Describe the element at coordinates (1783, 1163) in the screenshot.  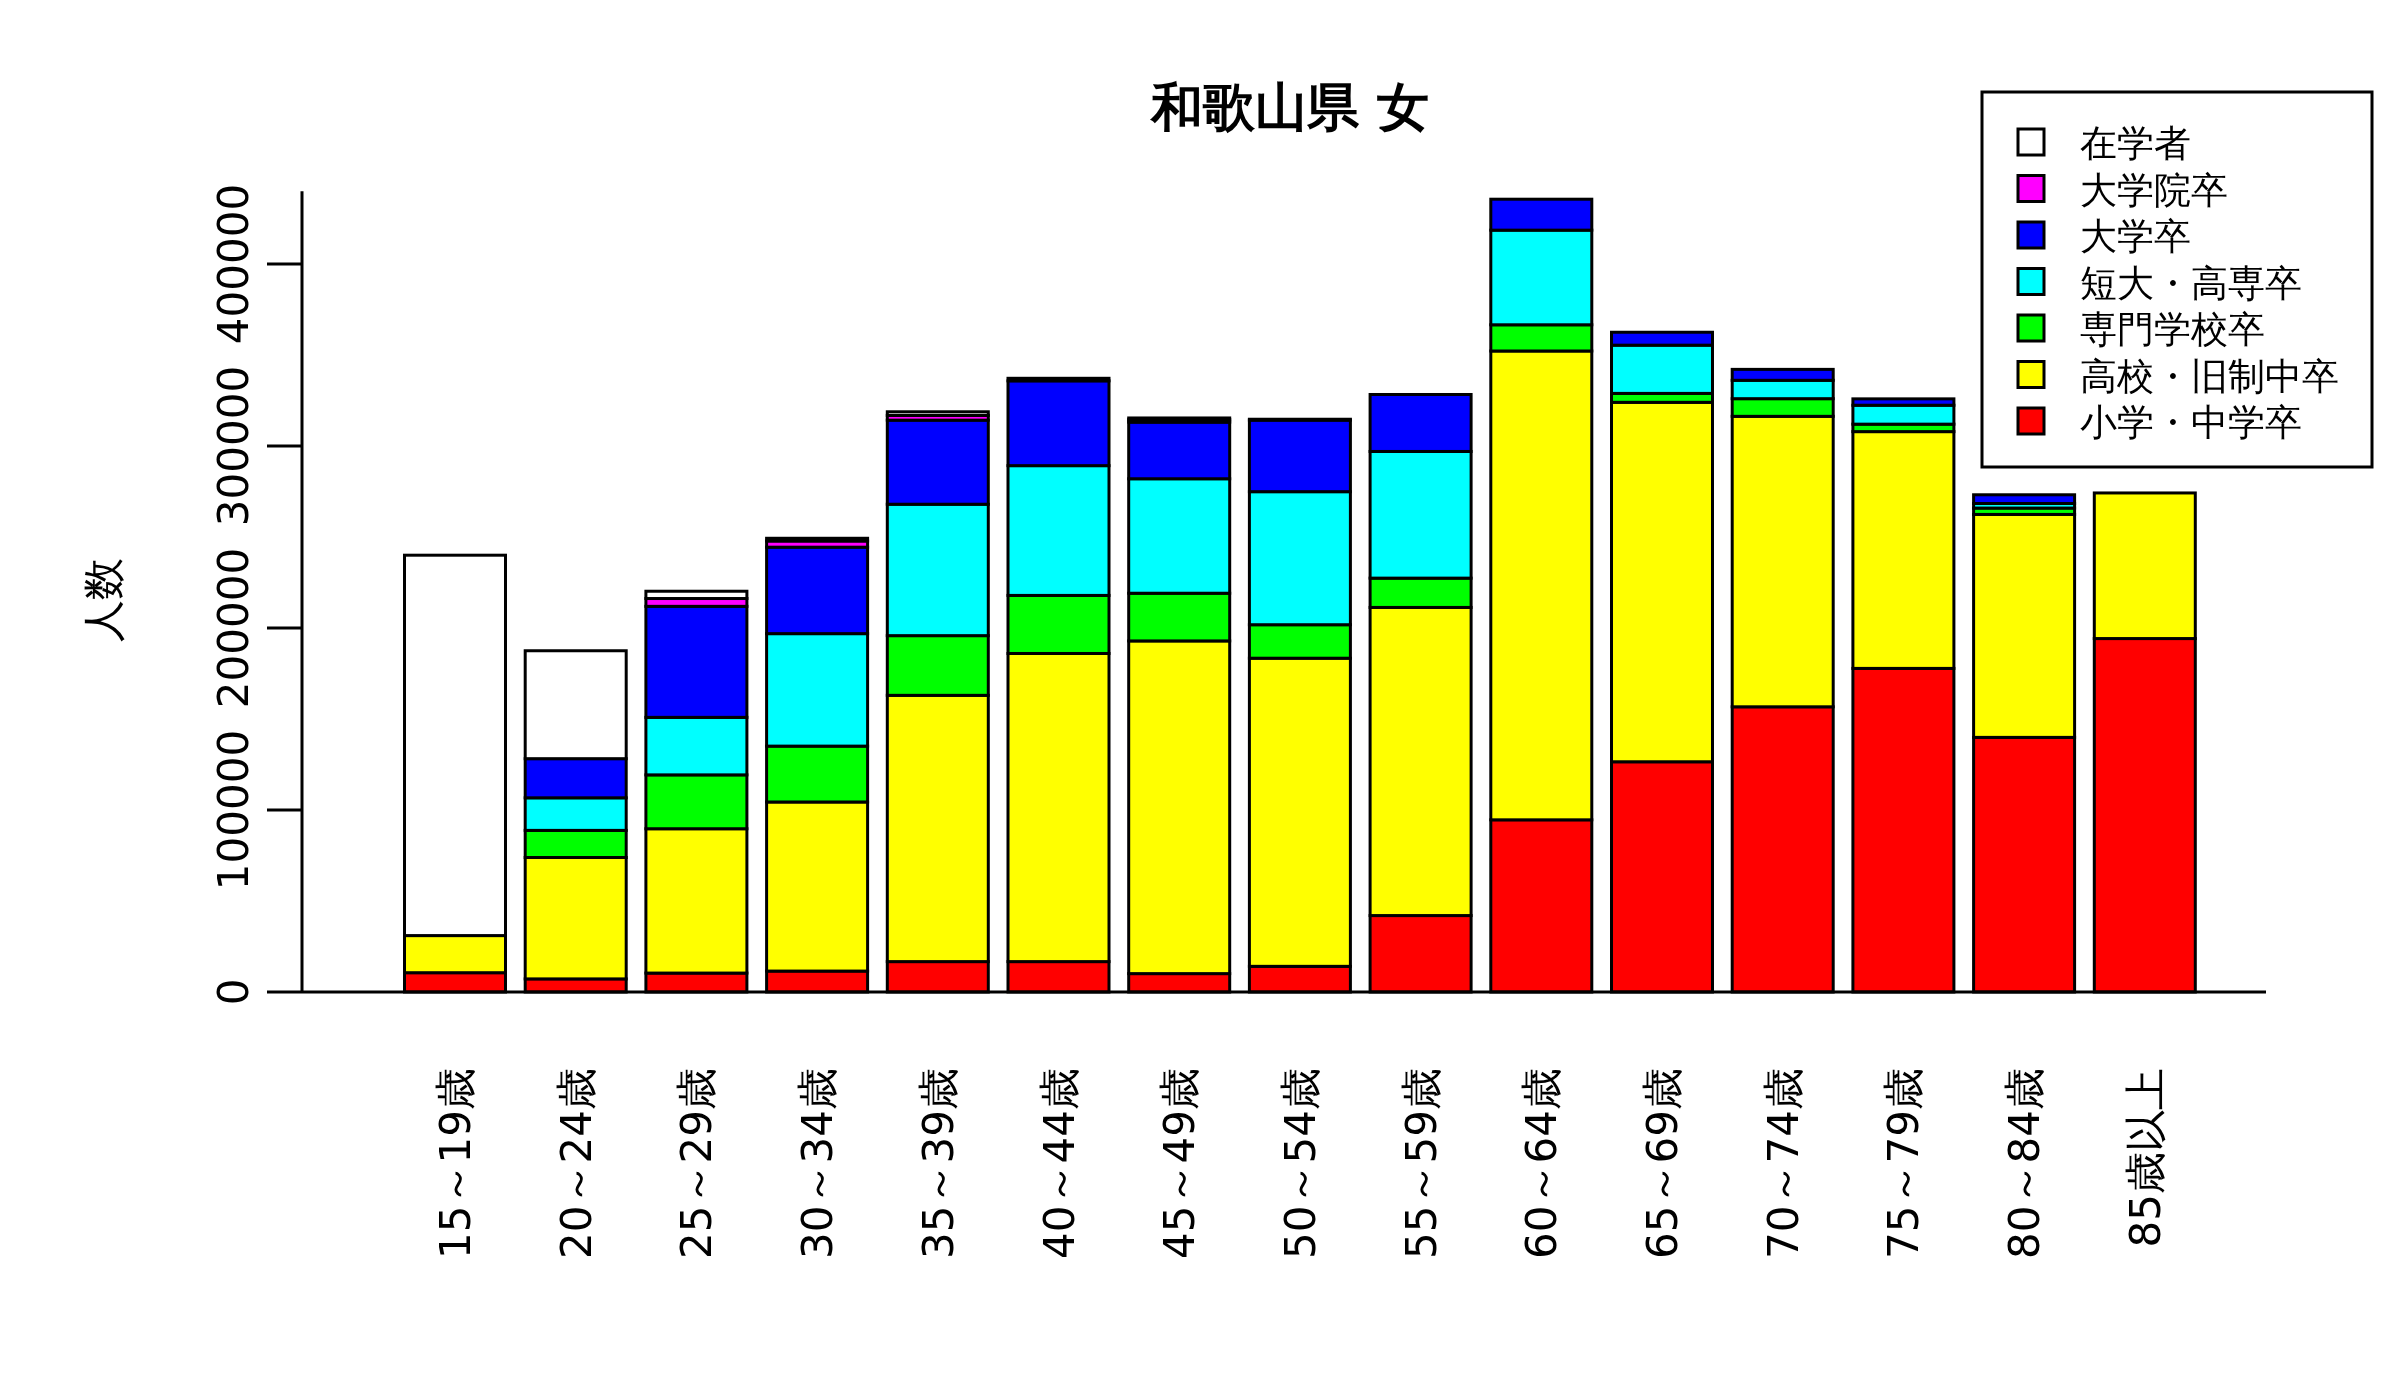
I see `x-tick-label: 70～74歳` at that location.